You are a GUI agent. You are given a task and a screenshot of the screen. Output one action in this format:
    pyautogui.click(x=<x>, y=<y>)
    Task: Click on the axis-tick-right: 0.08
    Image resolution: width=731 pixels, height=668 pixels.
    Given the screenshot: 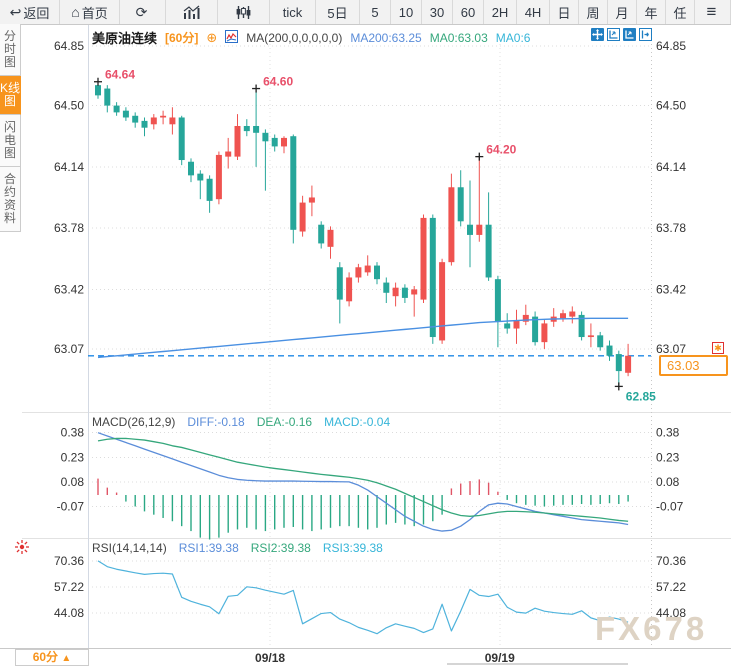 What is the action you would take?
    pyautogui.click(x=668, y=482)
    